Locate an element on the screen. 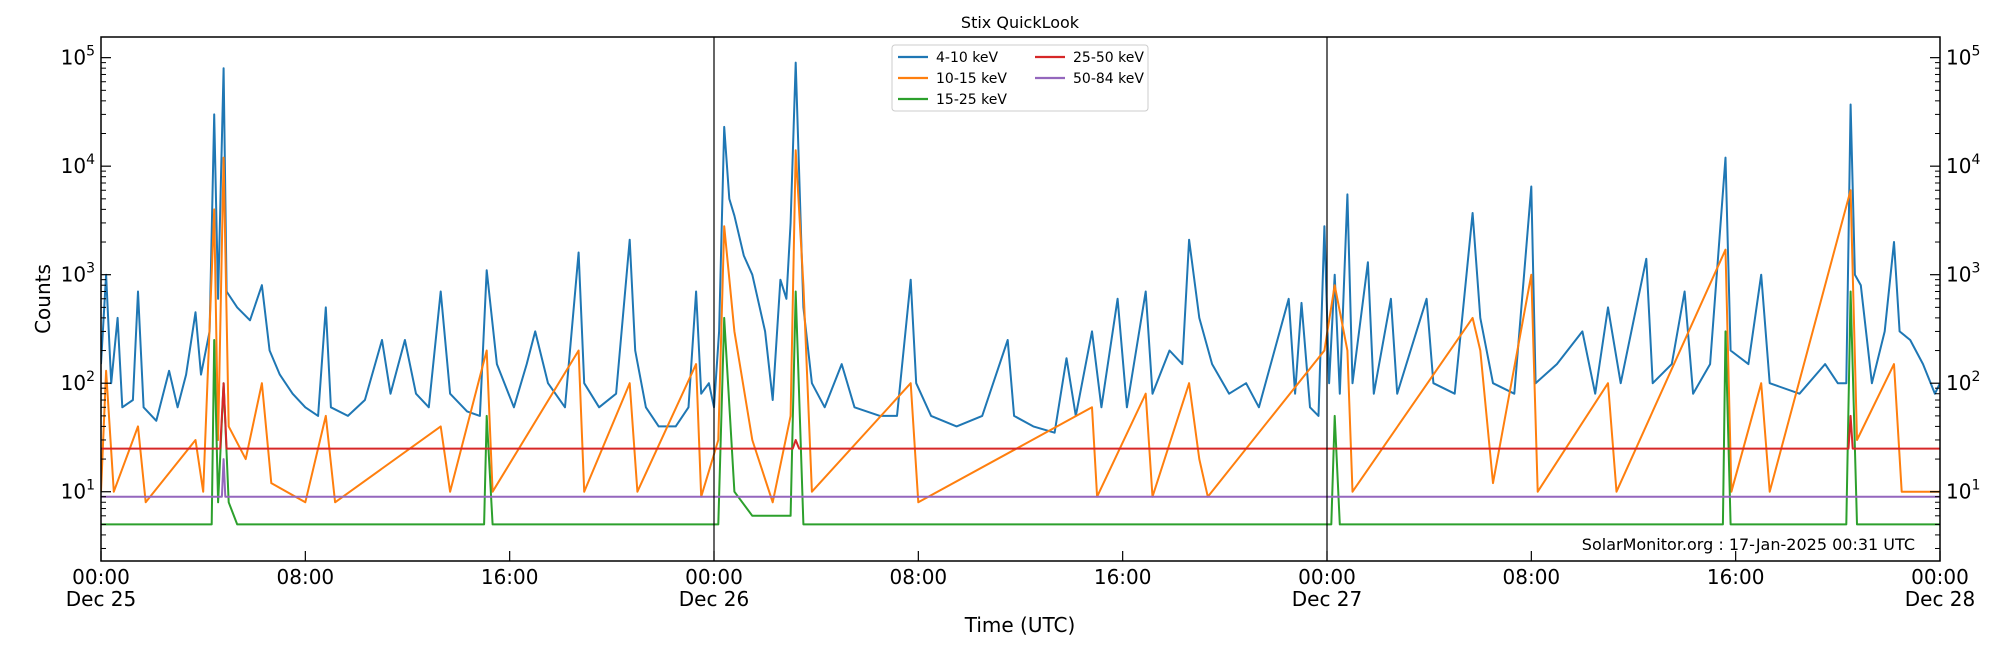  y-tick-label-right: 10⁴ is located at coordinates (1963, 165).